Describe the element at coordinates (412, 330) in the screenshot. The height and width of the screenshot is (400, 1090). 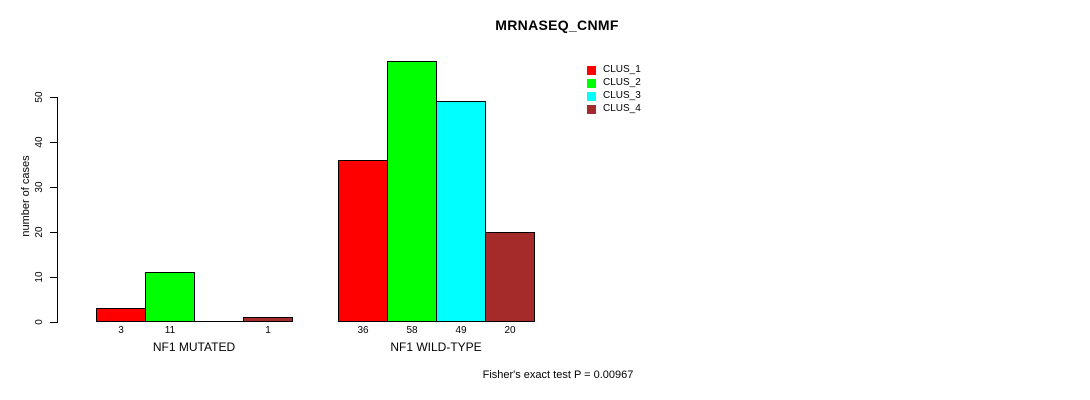
I see `bar-value-label: 58` at that location.